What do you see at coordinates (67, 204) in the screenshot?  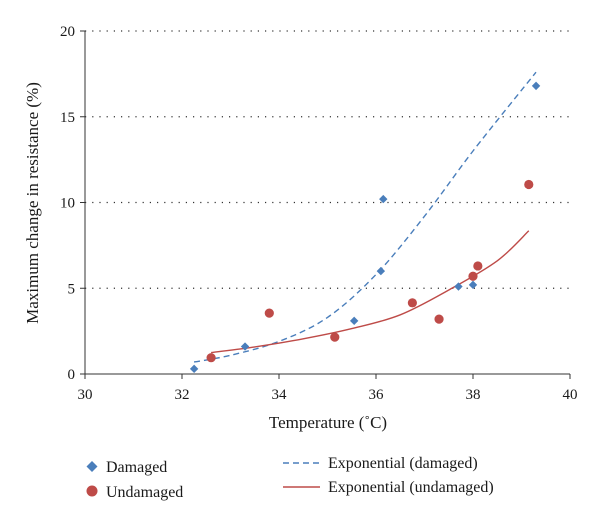 I see `y-tick-label-10: 10` at bounding box center [67, 204].